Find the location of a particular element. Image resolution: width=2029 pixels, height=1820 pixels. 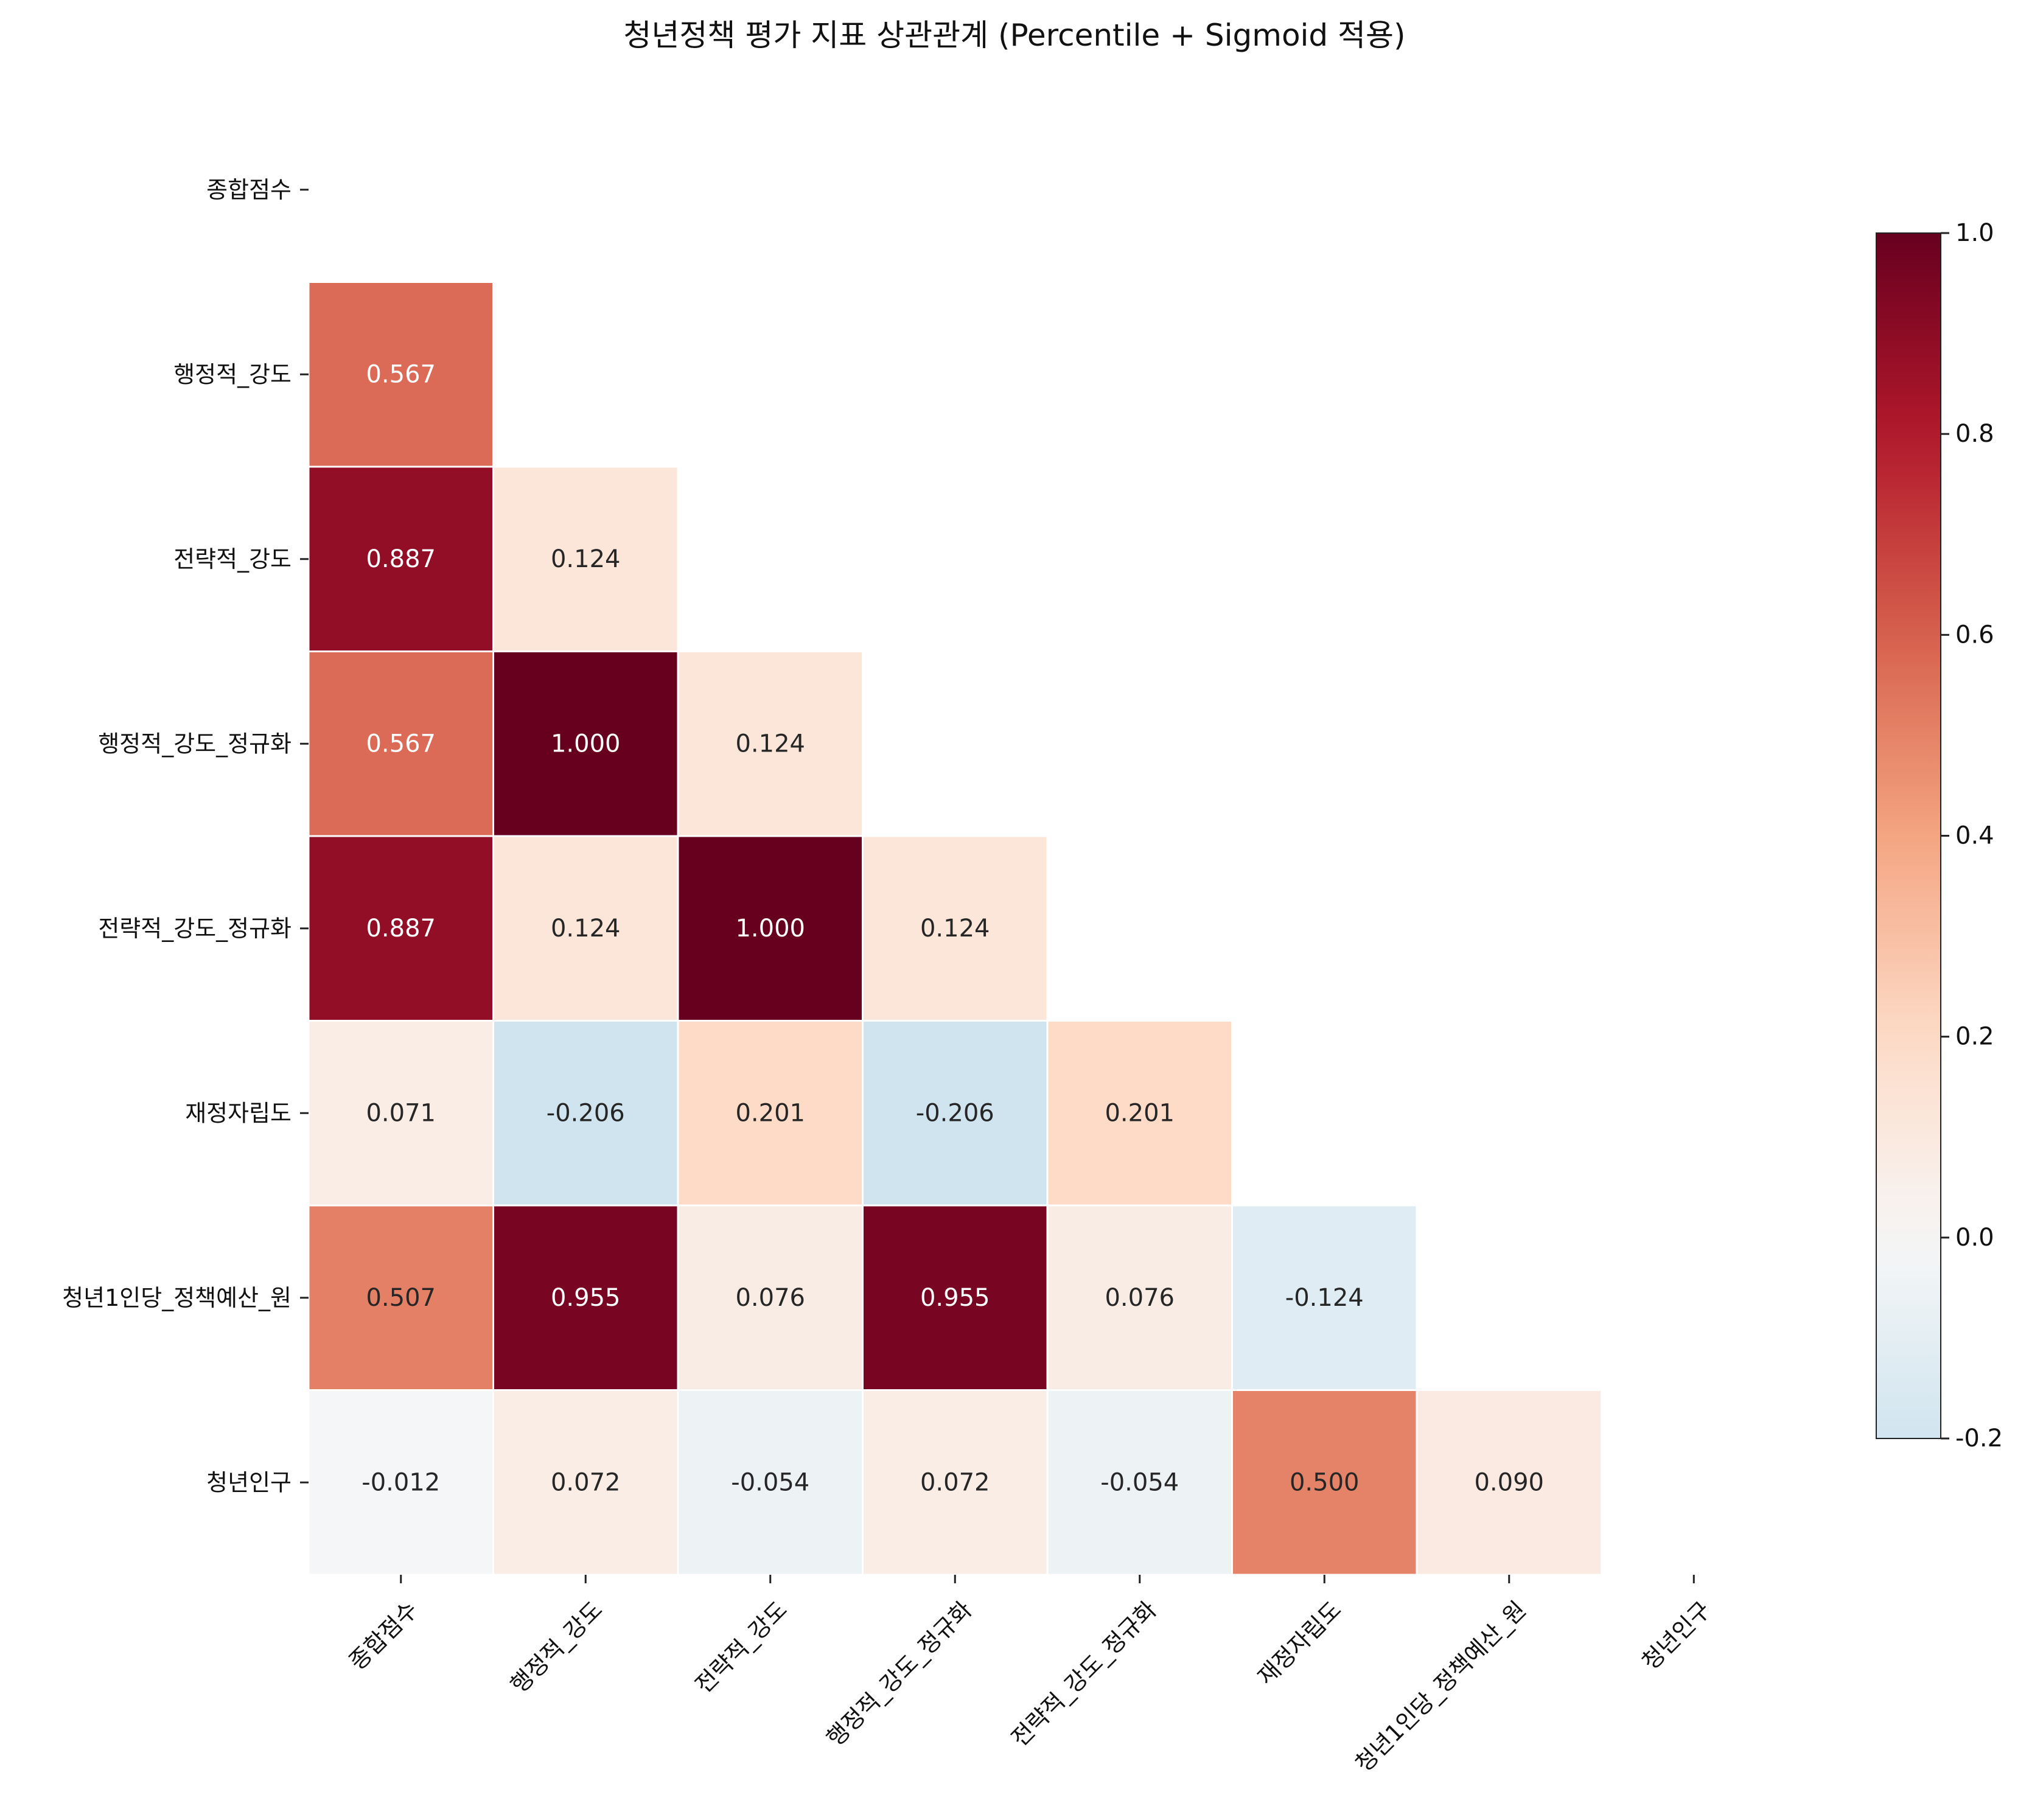

cell-value-label: 0.507 is located at coordinates (401, 1298).